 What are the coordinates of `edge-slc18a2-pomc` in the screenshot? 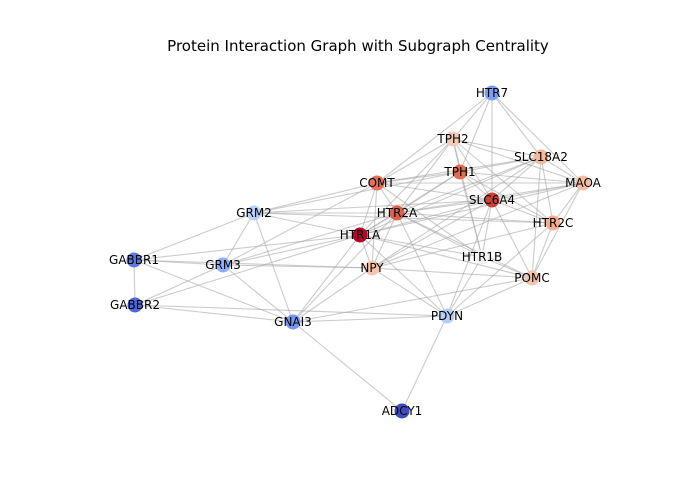 It's located at (536, 217).